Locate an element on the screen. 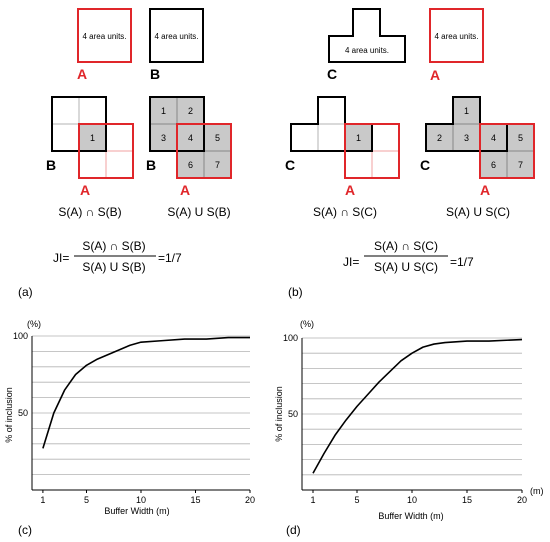 The width and height of the screenshot is (550, 542). x-unit-label: (m) is located at coordinates (537, 491).